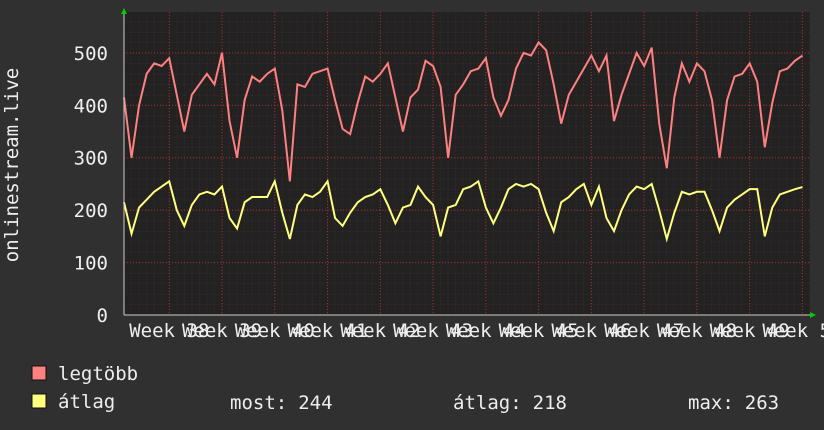 This screenshot has width=824, height=430. I want to click on x-tick-label: Week 42, so click(380, 331).